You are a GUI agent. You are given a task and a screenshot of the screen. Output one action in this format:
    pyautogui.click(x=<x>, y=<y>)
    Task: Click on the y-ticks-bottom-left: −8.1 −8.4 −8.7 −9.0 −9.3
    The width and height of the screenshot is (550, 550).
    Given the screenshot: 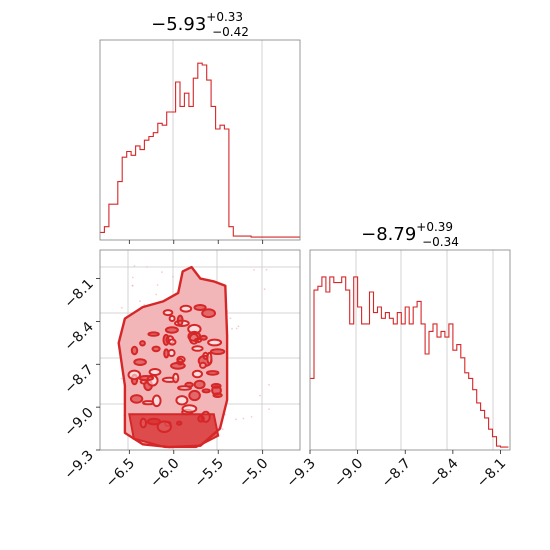 What is the action you would take?
    pyautogui.click(x=80, y=379)
    